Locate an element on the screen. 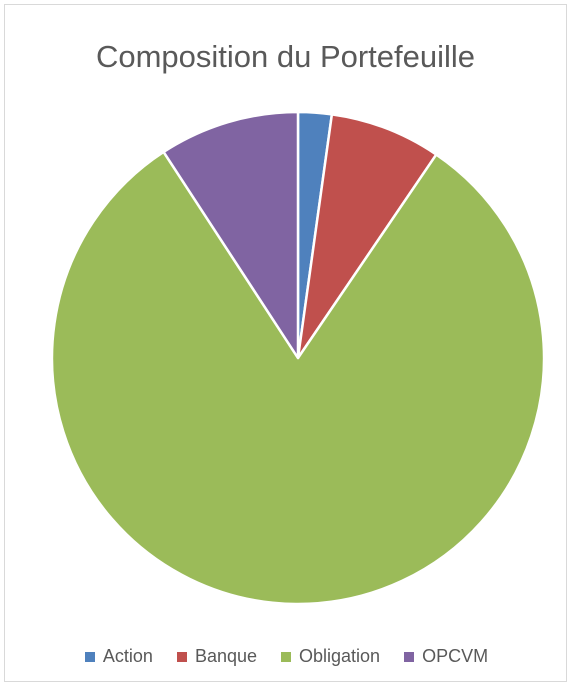 The image size is (573, 688). legend-label-obligation: Obligation is located at coordinates (340, 656).